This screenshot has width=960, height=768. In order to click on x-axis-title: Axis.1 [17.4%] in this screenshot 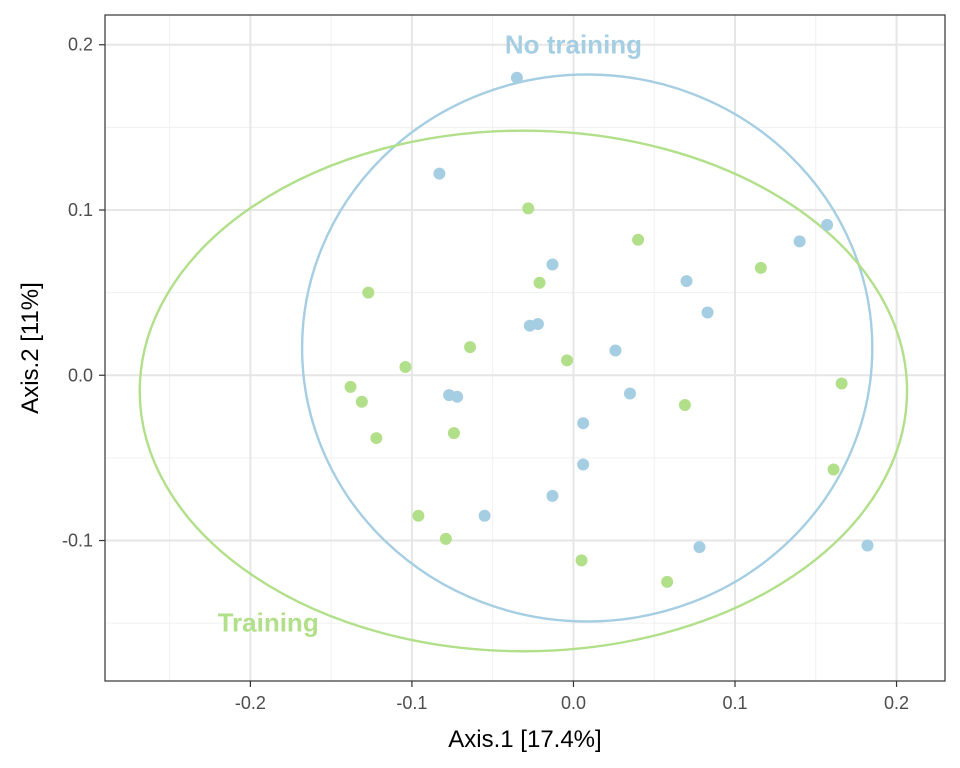, I will do `click(524, 739)`.